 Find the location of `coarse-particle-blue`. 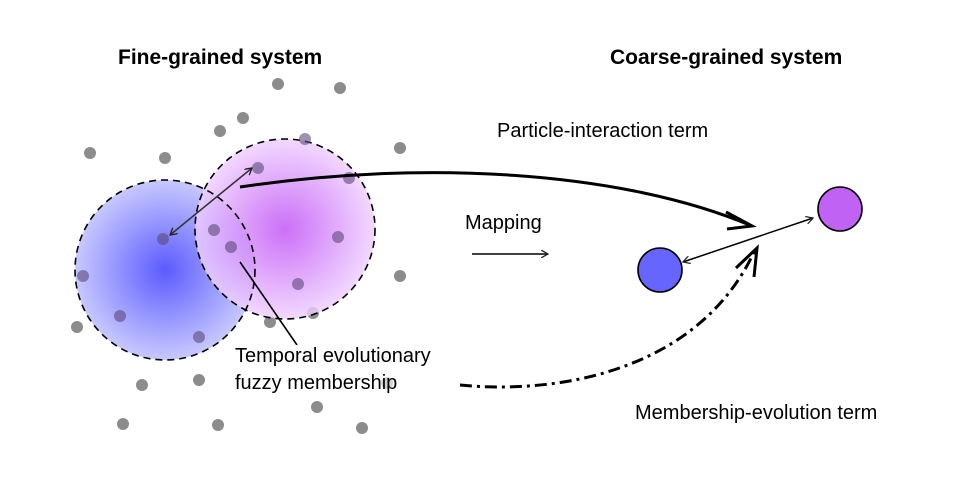

coarse-particle-blue is located at coordinates (660, 270).